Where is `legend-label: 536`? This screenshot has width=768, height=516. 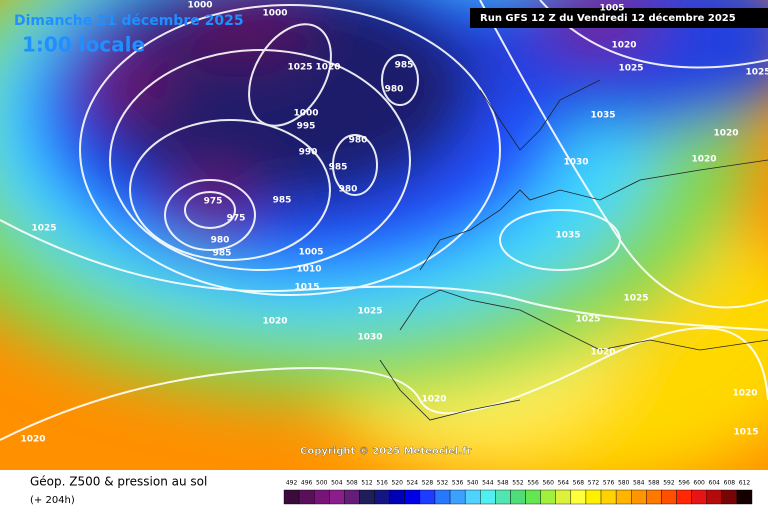
legend-label: 536 is located at coordinates (458, 483).